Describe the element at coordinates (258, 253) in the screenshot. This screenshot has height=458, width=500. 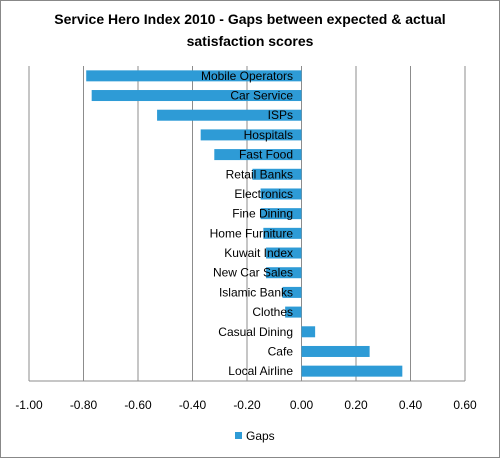
I see `category-label: Kuwait Index` at that location.